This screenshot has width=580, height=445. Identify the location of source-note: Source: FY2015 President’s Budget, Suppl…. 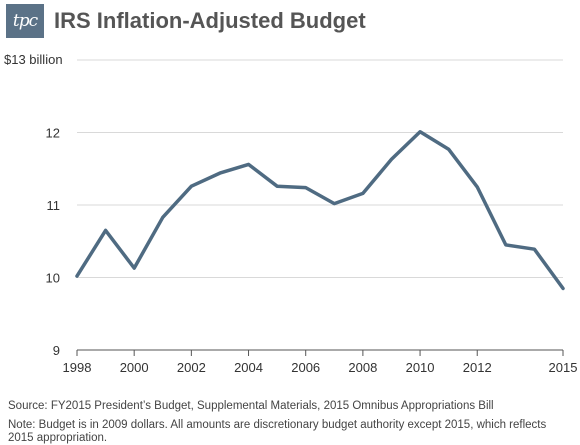
(251, 406).